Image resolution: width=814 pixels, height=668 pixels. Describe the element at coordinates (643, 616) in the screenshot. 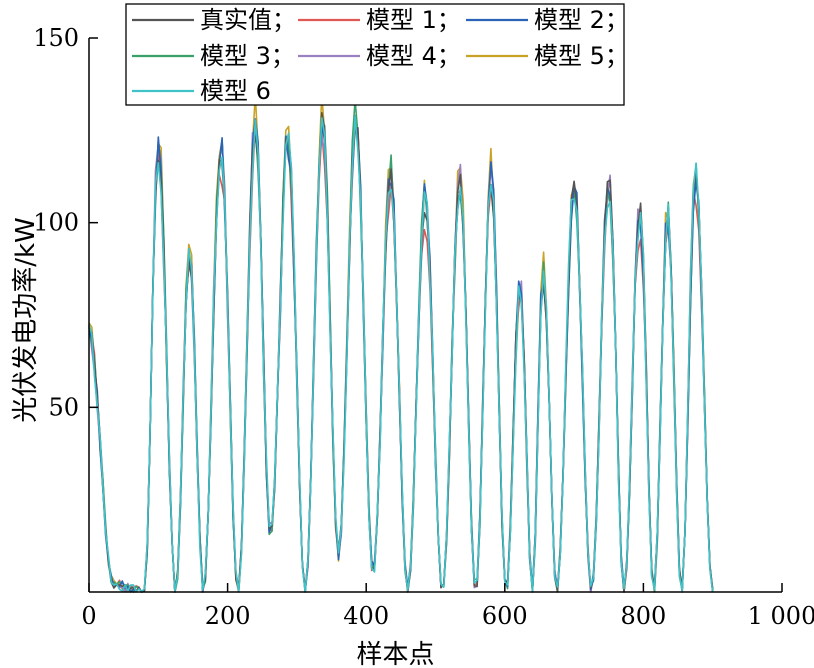

I see `x-tick-label-4: 800` at that location.